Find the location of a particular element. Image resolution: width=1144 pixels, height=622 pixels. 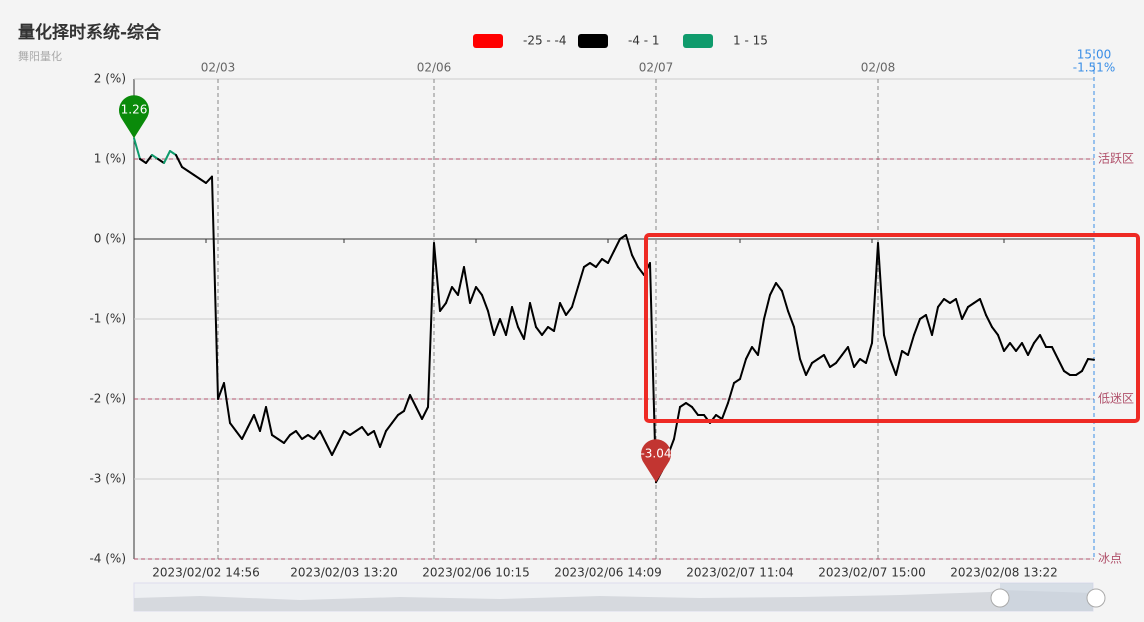

pin-label: -3.04 is located at coordinates (655, 454).